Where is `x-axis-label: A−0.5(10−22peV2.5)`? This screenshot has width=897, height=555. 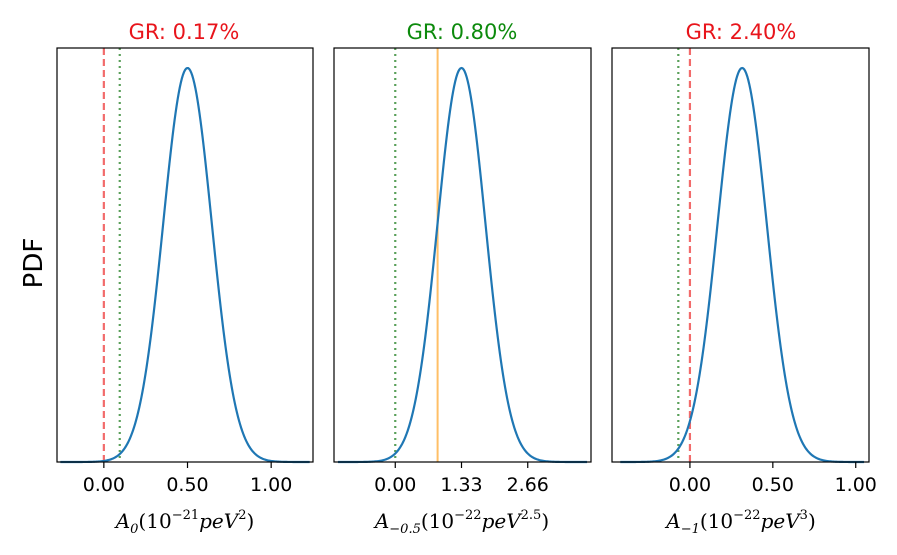
x-axis-label: A−0.5(10−22peV2.5) is located at coordinates (461, 522).